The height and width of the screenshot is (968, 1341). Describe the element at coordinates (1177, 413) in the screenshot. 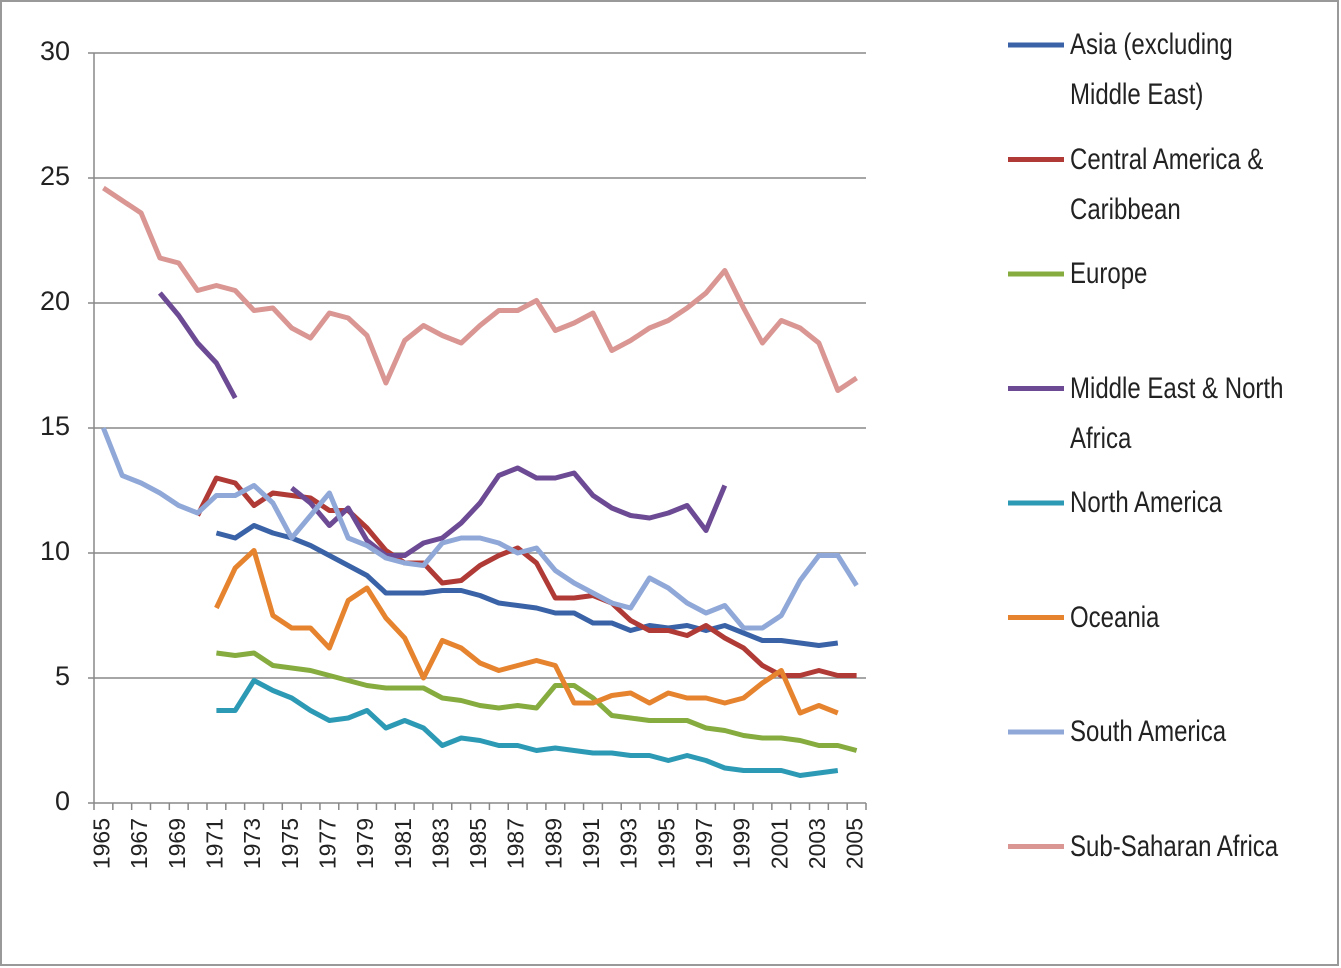

I see `legend-label: Middle East & North Africa` at that location.